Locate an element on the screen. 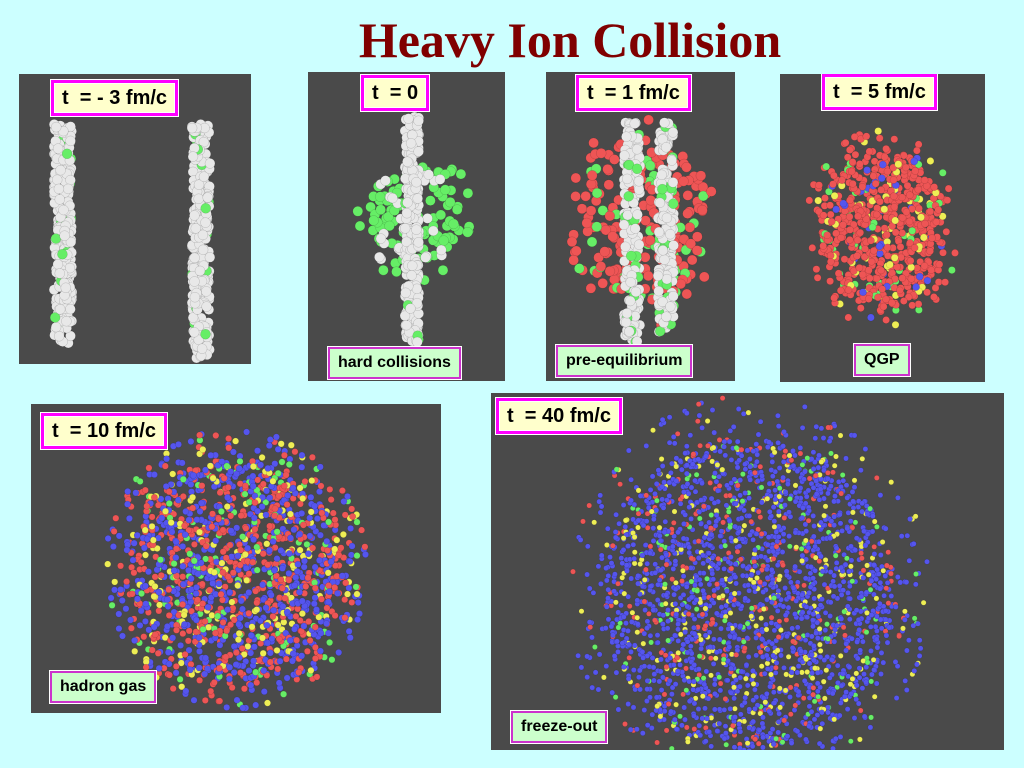 This screenshot has height=768, width=1024. caption-label: QGP is located at coordinates (882, 360).